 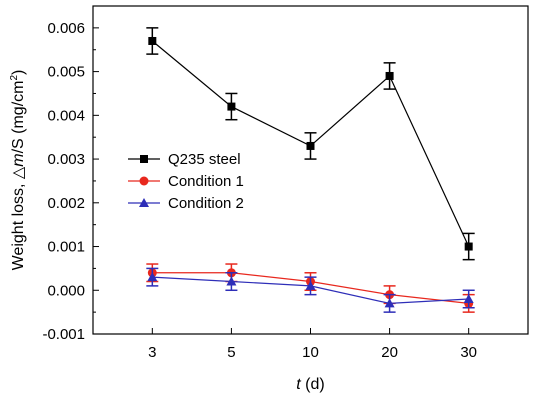 What do you see at coordinates (204, 159) in the screenshot?
I see `legend-label: Q235 steel` at bounding box center [204, 159].